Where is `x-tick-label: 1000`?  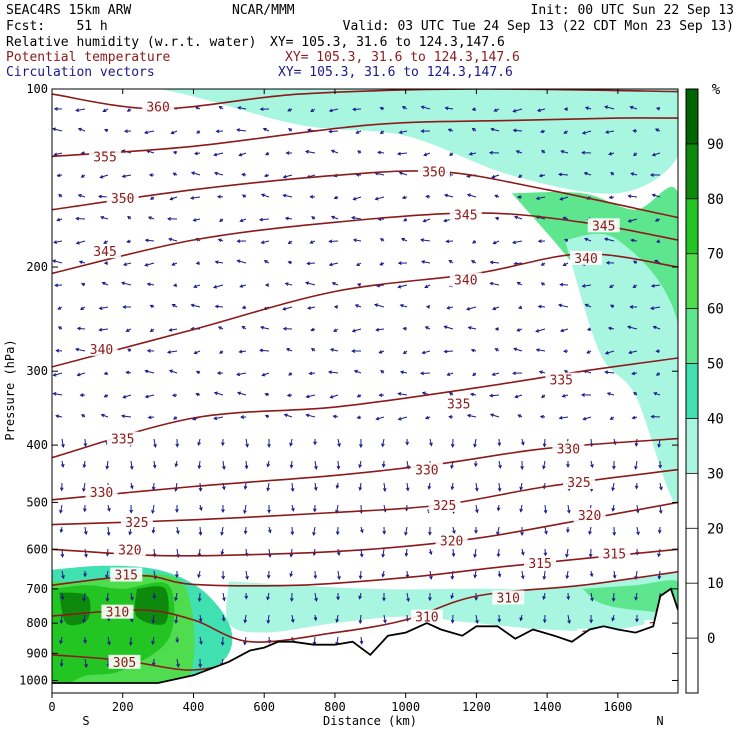
x-tick-label: 1000 is located at coordinates (405, 707).